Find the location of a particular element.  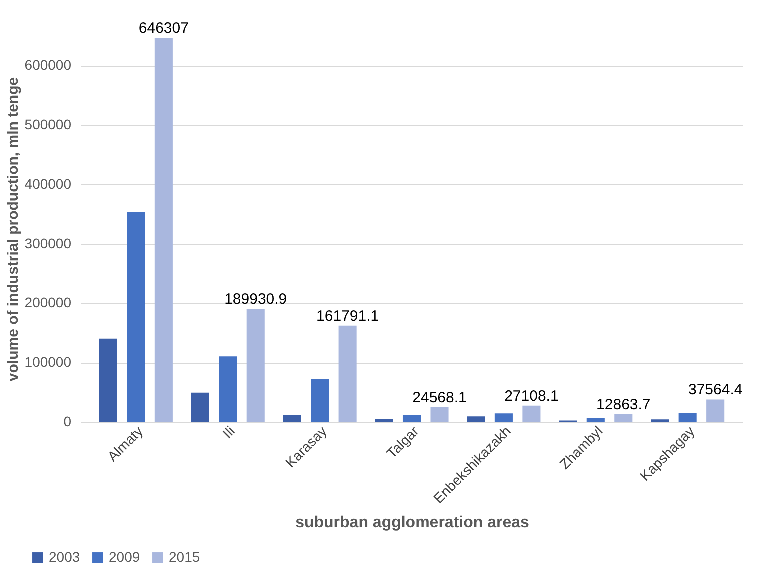

data-label: 161791.1 is located at coordinates (348, 316).